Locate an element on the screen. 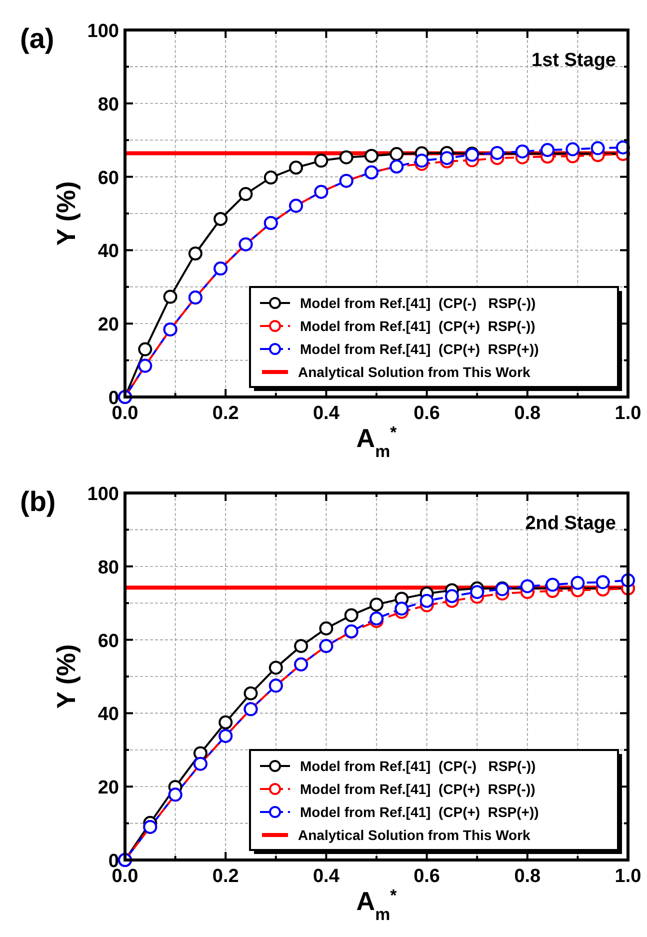 This screenshot has height=937, width=647. annotation: 1st Stage is located at coordinates (574, 60).